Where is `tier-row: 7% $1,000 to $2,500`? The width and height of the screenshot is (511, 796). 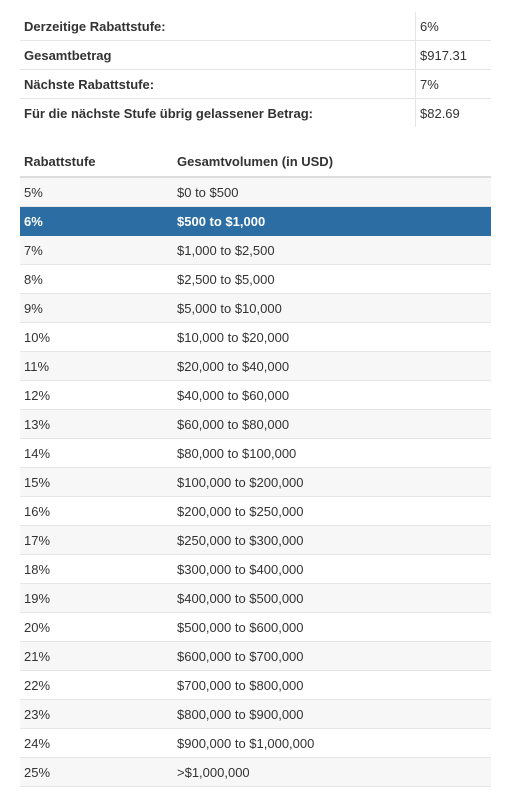
tier-row: 7% $1,000 to $2,500 is located at coordinates (255, 250).